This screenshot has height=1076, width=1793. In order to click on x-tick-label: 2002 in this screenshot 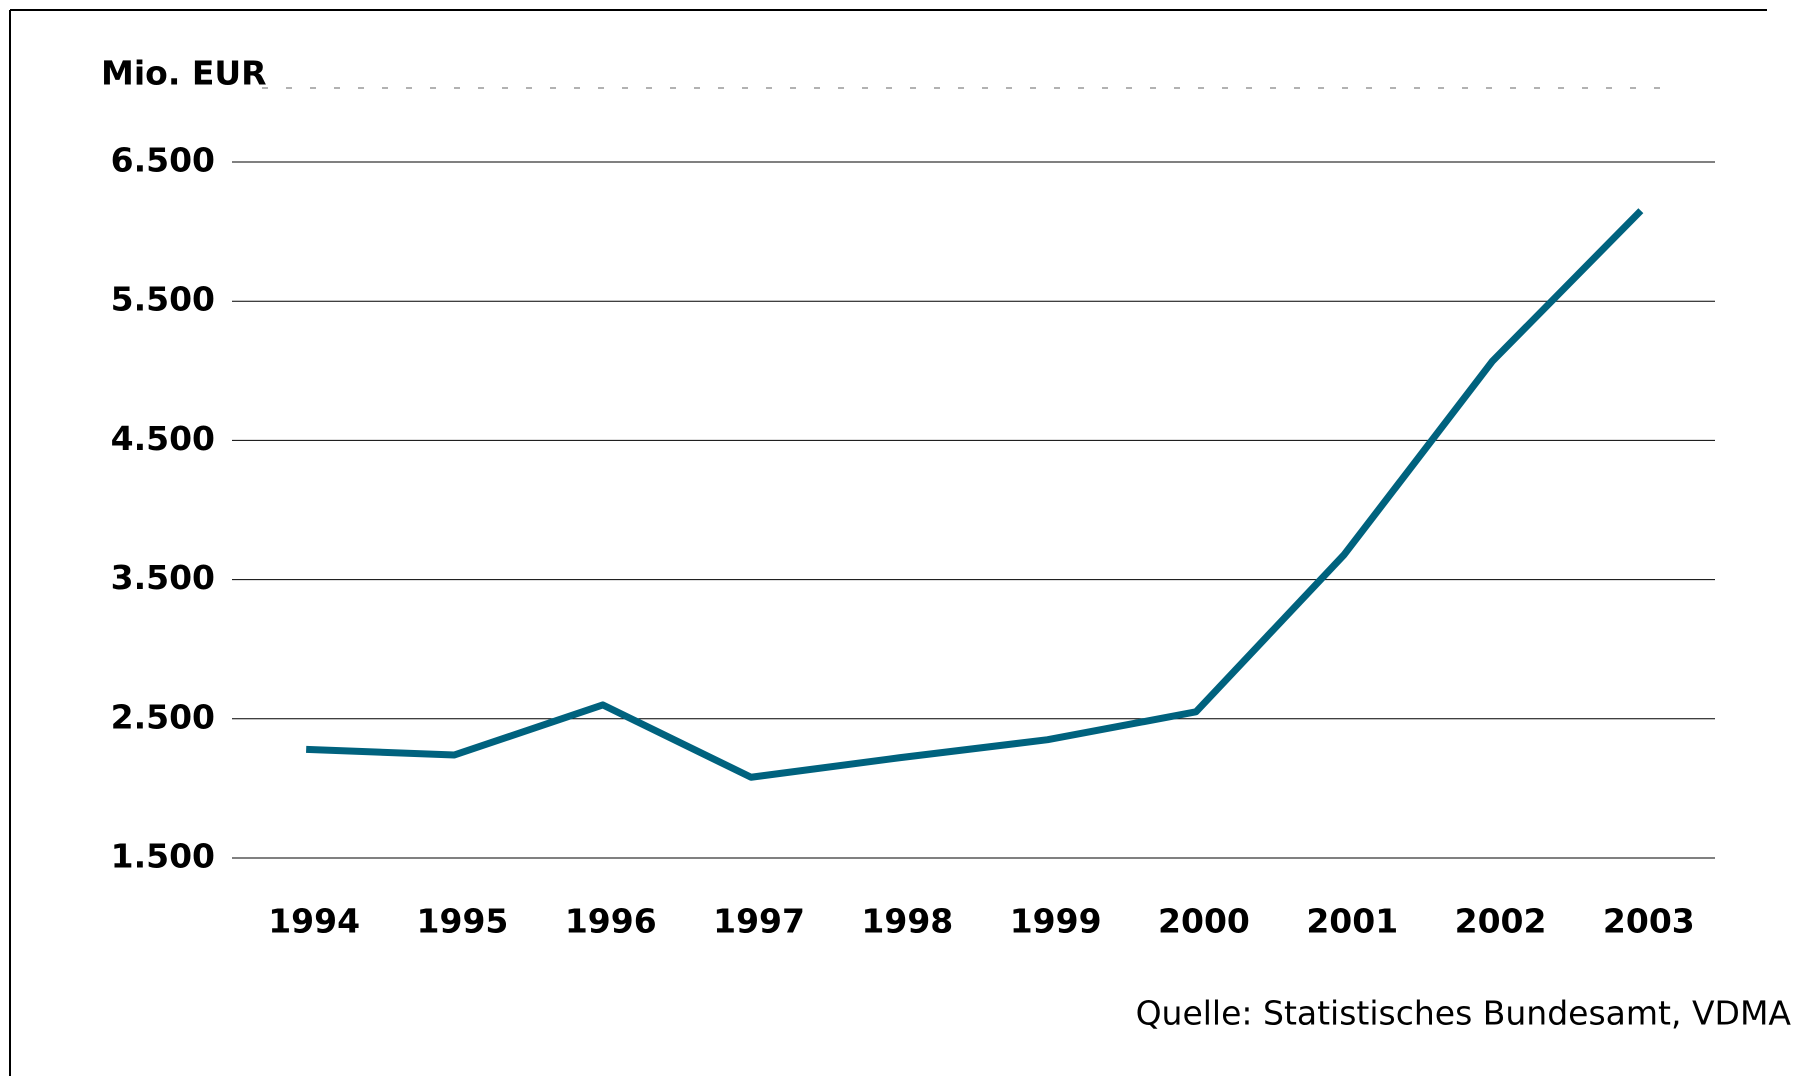, I will do `click(1501, 921)`.